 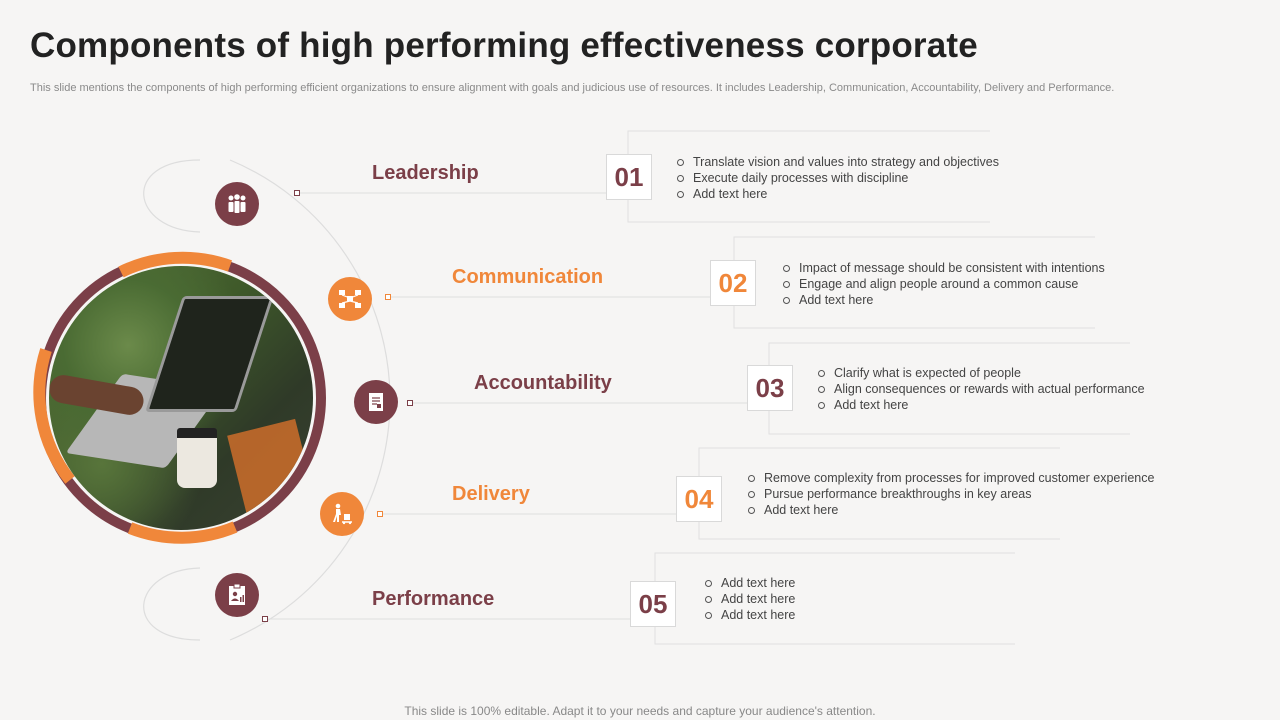 I want to click on laptop-screen-shape, so click(x=209, y=354).